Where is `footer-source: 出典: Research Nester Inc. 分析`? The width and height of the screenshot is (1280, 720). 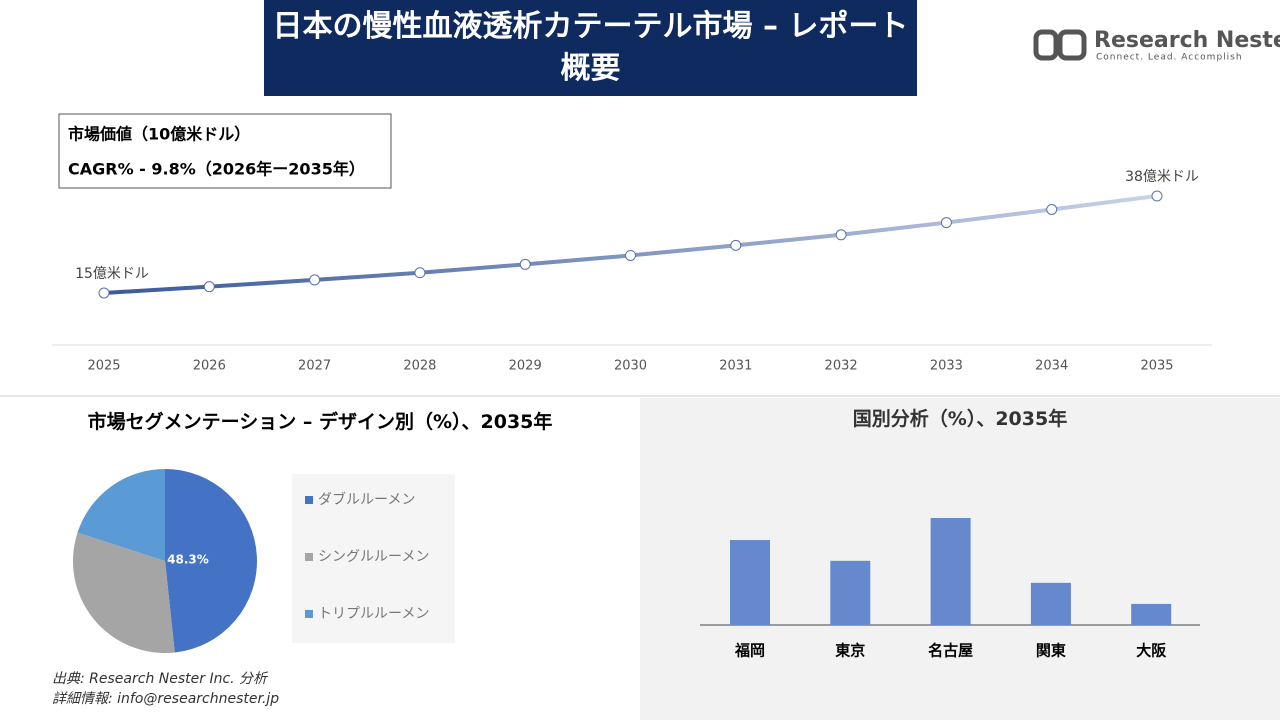
footer-source: 出典: Research Nester Inc. 分析 is located at coordinates (160, 679).